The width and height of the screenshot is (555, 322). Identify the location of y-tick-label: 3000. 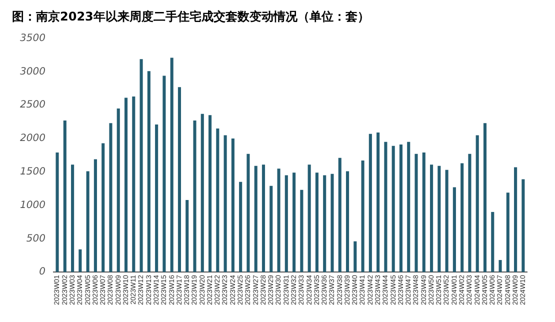
(33, 72).